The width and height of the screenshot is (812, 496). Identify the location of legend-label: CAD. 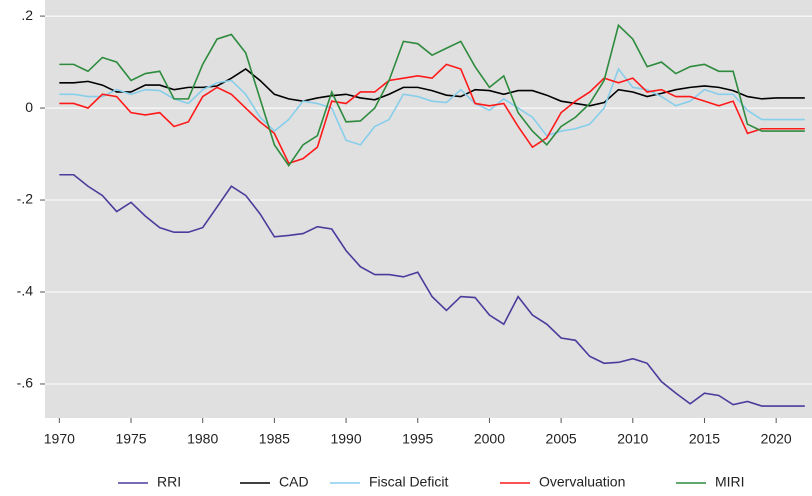
(294, 482).